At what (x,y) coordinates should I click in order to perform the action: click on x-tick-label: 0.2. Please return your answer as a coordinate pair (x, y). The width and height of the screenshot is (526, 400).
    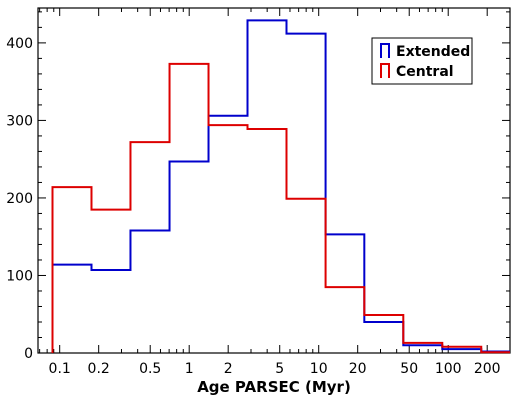
    Looking at the image, I should click on (99, 369).